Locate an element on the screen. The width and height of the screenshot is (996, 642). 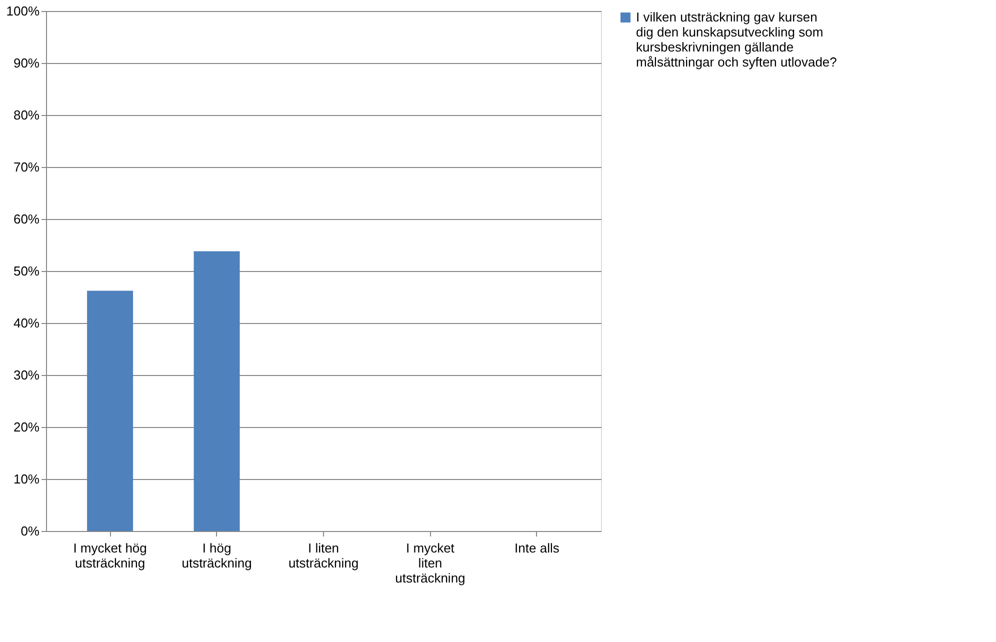
y-tick-label: 80% is located at coordinates (26, 115).